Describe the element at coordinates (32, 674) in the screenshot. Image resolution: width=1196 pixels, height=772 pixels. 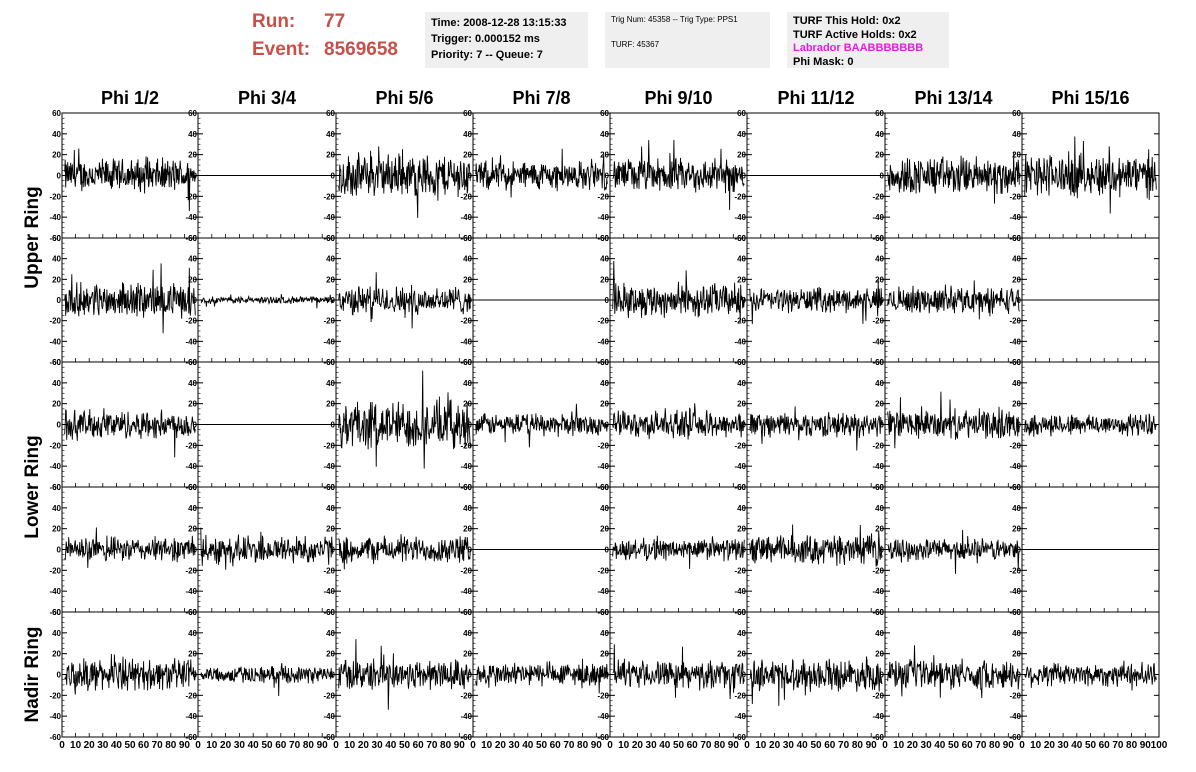
I see `row-label: Nadir Ring` at that location.